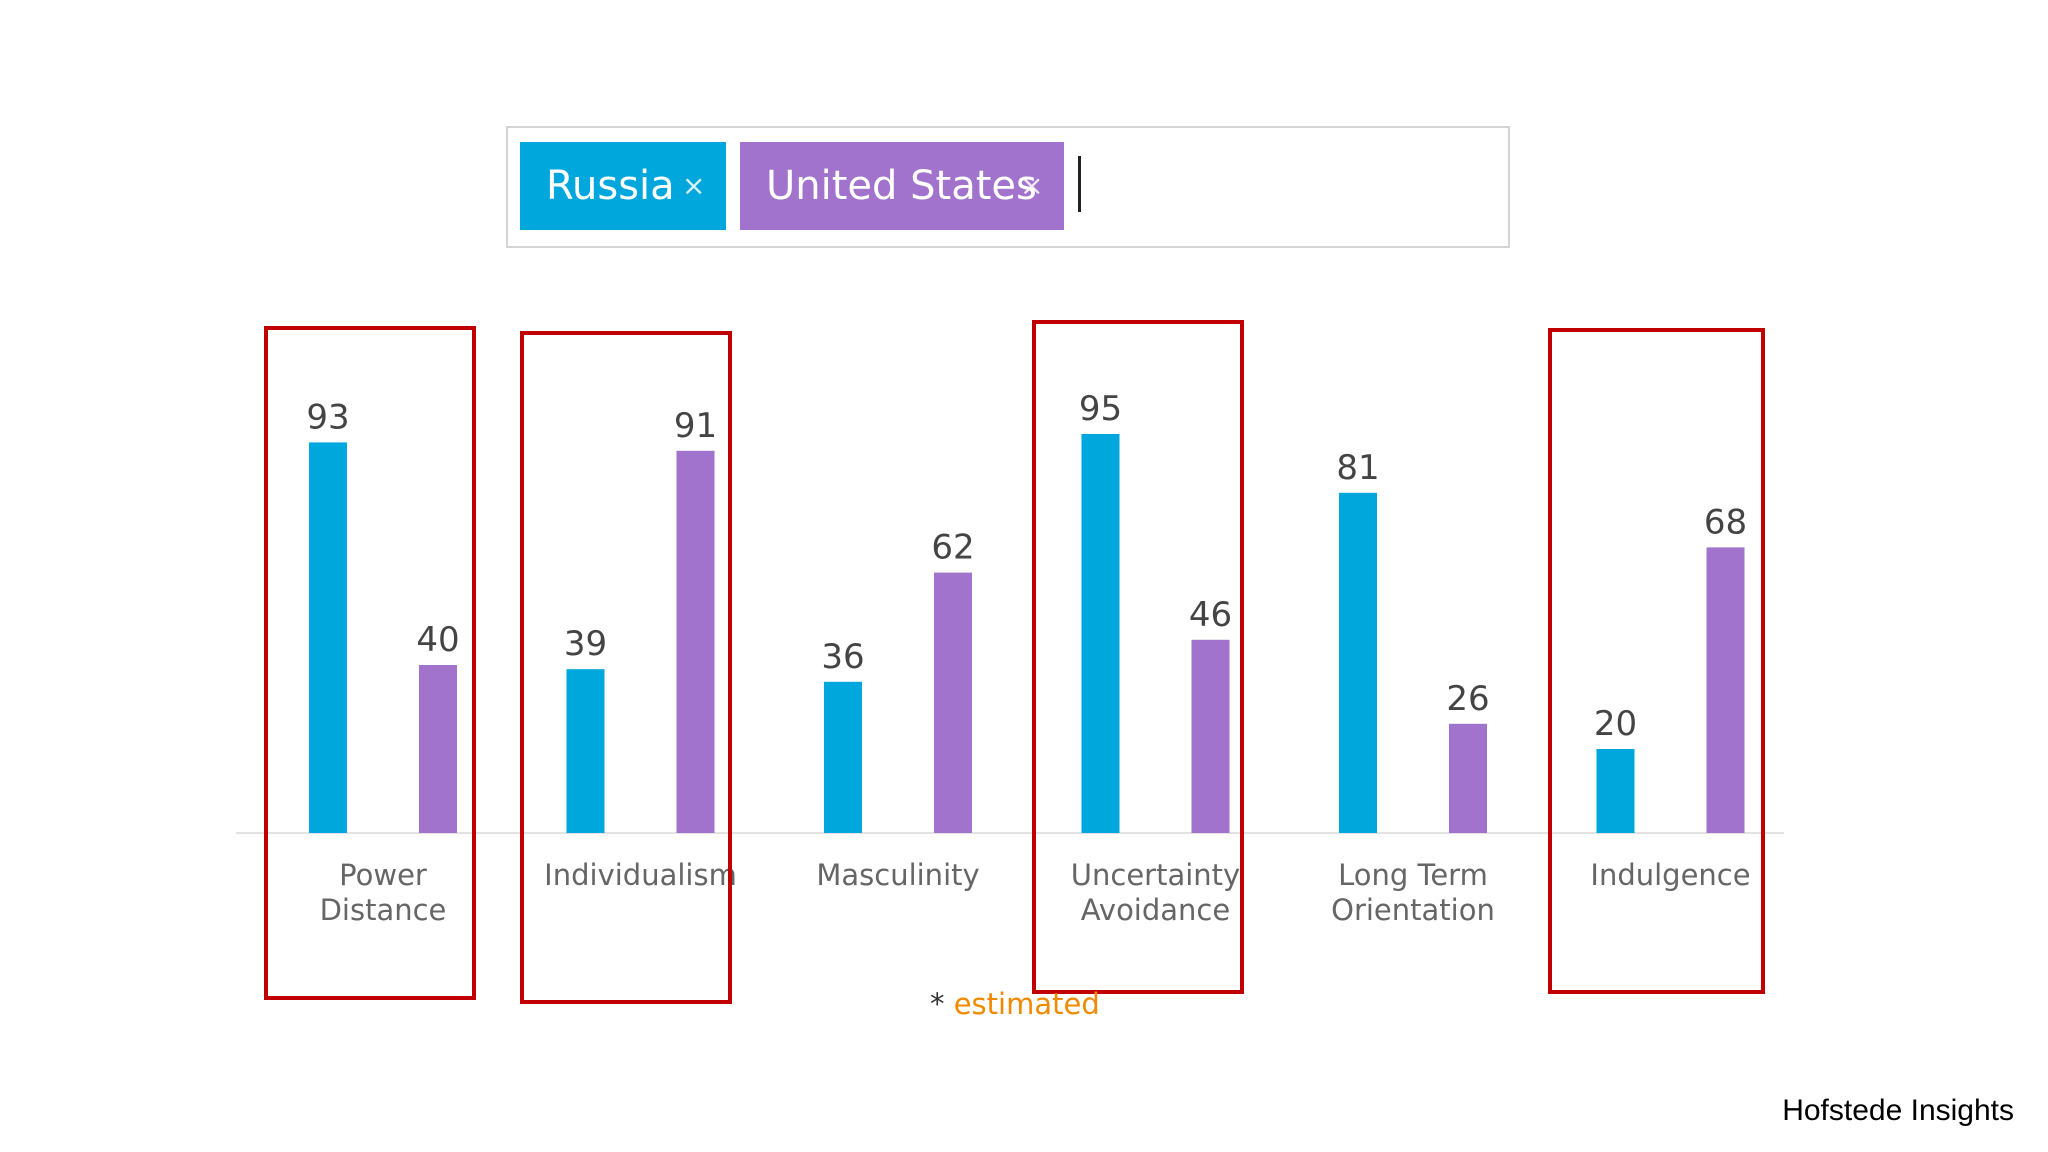 The height and width of the screenshot is (1152, 2048). I want to click on bar-russia-uncertainty-avoidance, so click(1100, 633).